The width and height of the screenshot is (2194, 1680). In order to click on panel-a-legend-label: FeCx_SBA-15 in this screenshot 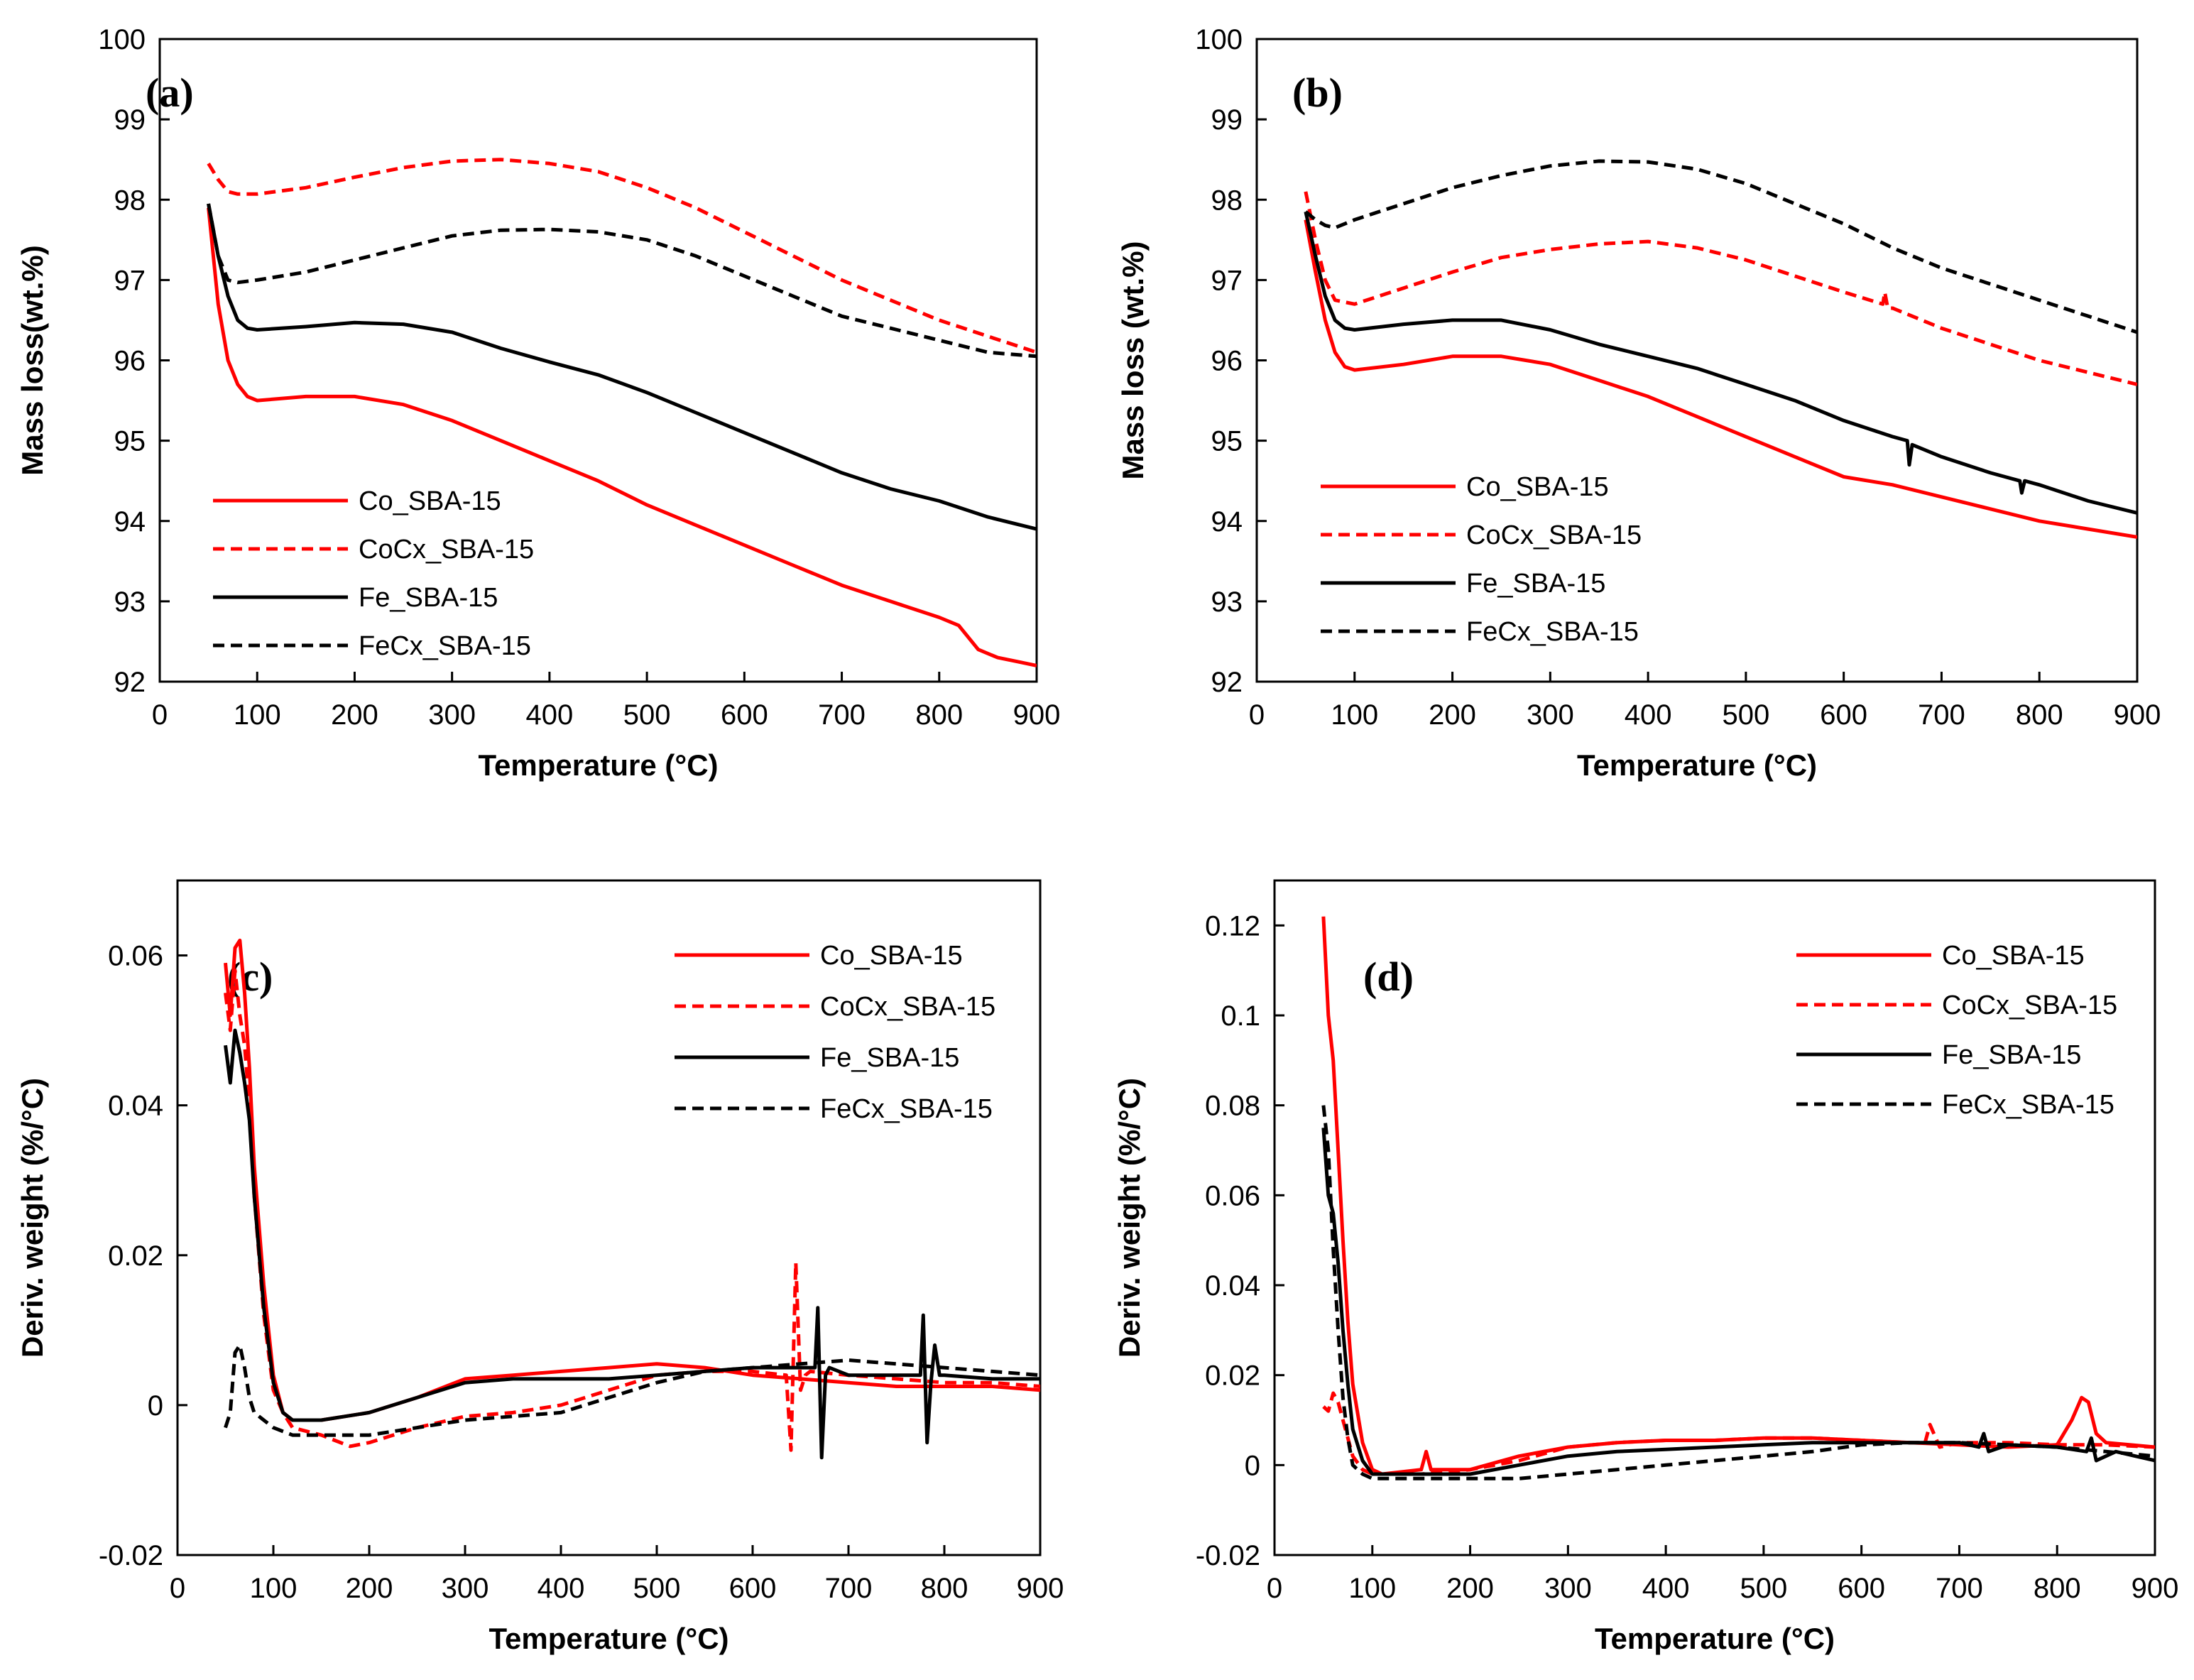, I will do `click(445, 646)`.